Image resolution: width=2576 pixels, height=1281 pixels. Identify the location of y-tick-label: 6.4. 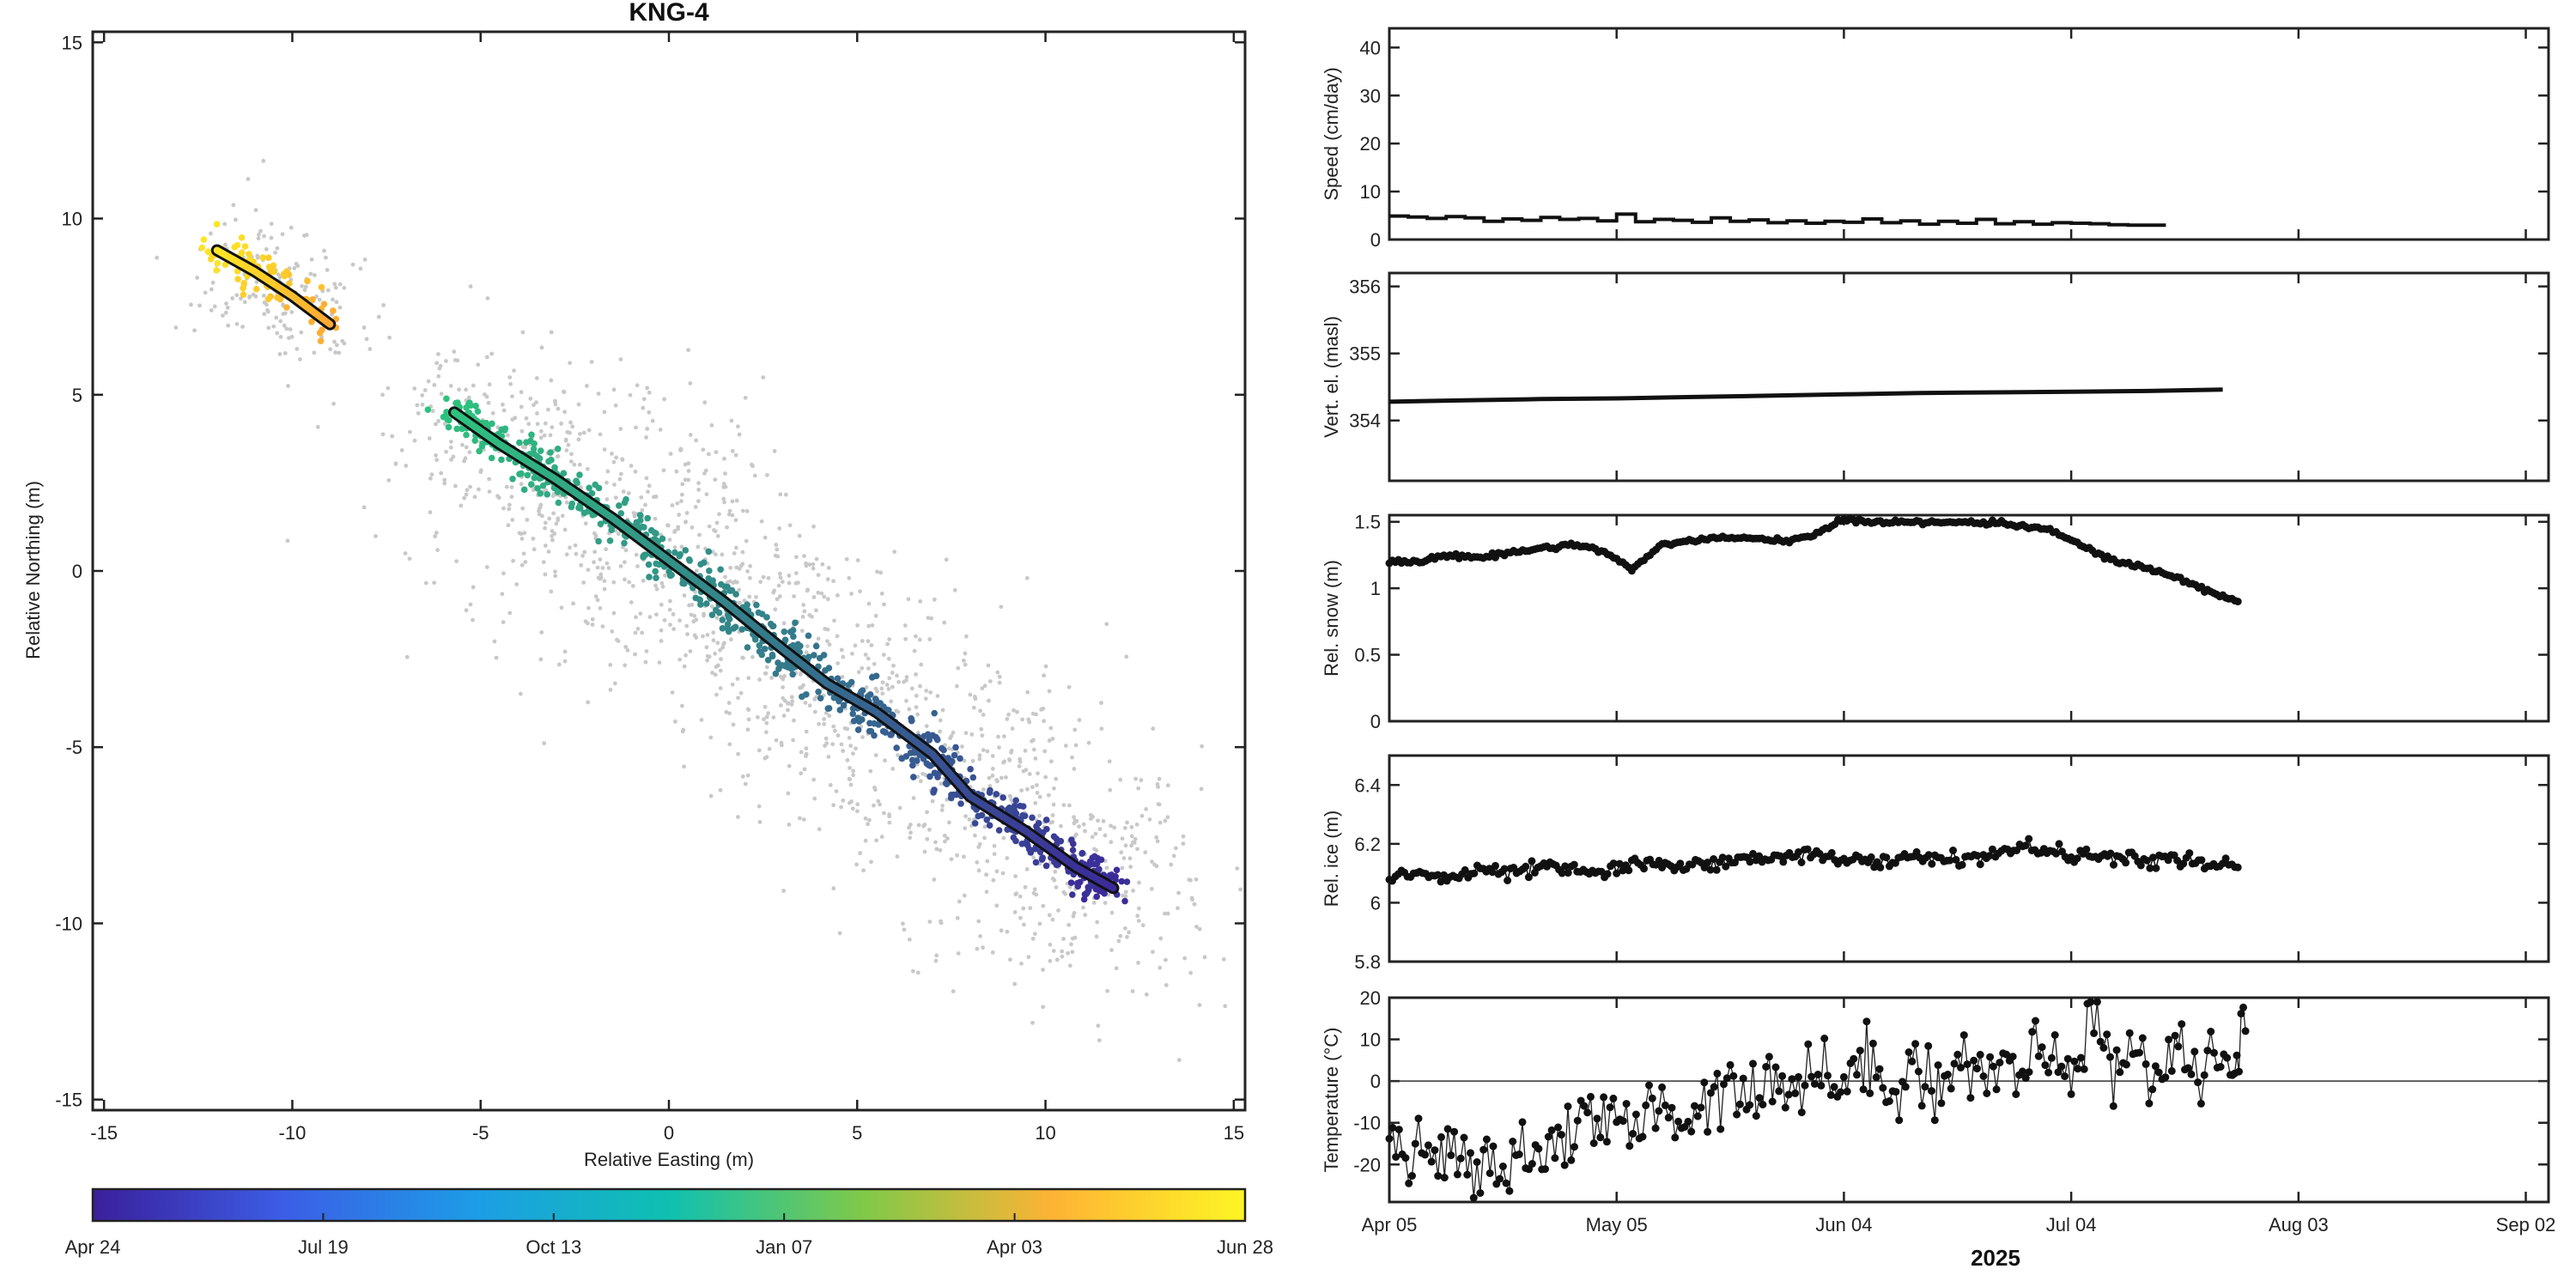
(1367, 785).